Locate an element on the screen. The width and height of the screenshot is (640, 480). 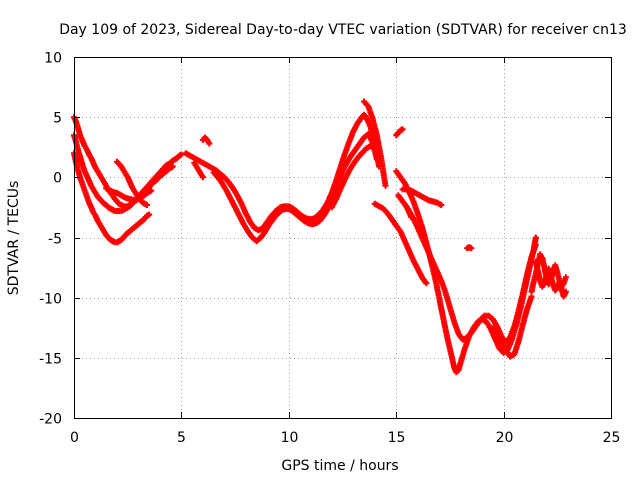
series-track-n is located at coordinates (512, 326).